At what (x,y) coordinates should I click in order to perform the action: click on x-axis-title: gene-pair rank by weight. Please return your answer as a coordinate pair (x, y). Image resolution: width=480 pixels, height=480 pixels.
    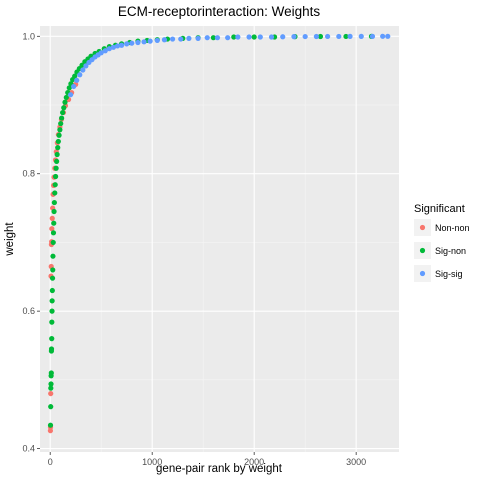
    Looking at the image, I should click on (219, 469).